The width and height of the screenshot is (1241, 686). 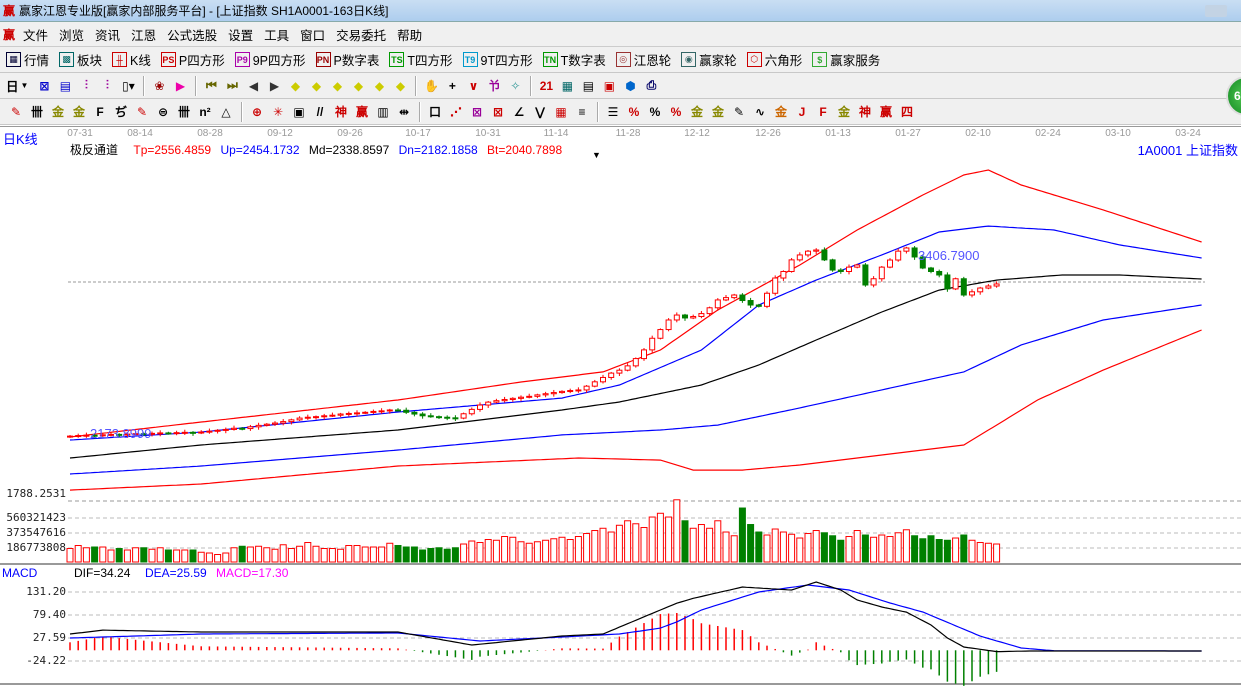 What do you see at coordinates (383, 111) in the screenshot?
I see `ruler-icon: ▥` at bounding box center [383, 111].